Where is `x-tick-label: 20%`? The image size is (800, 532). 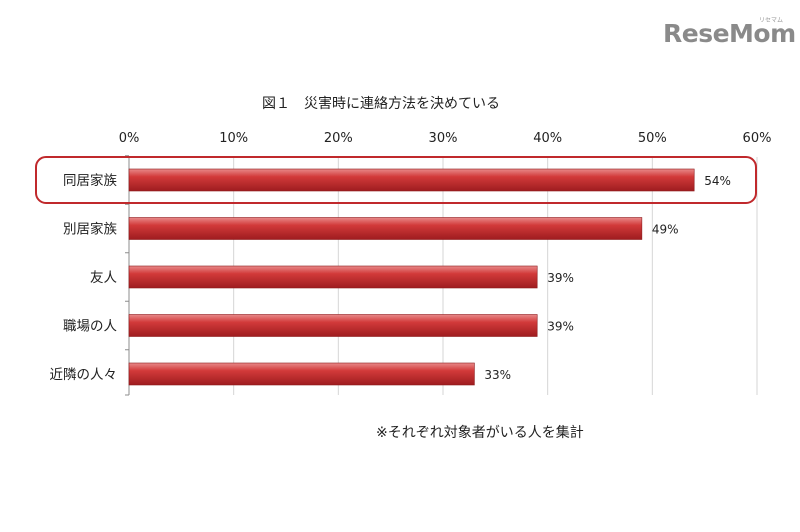 x-tick-label: 20% is located at coordinates (338, 138).